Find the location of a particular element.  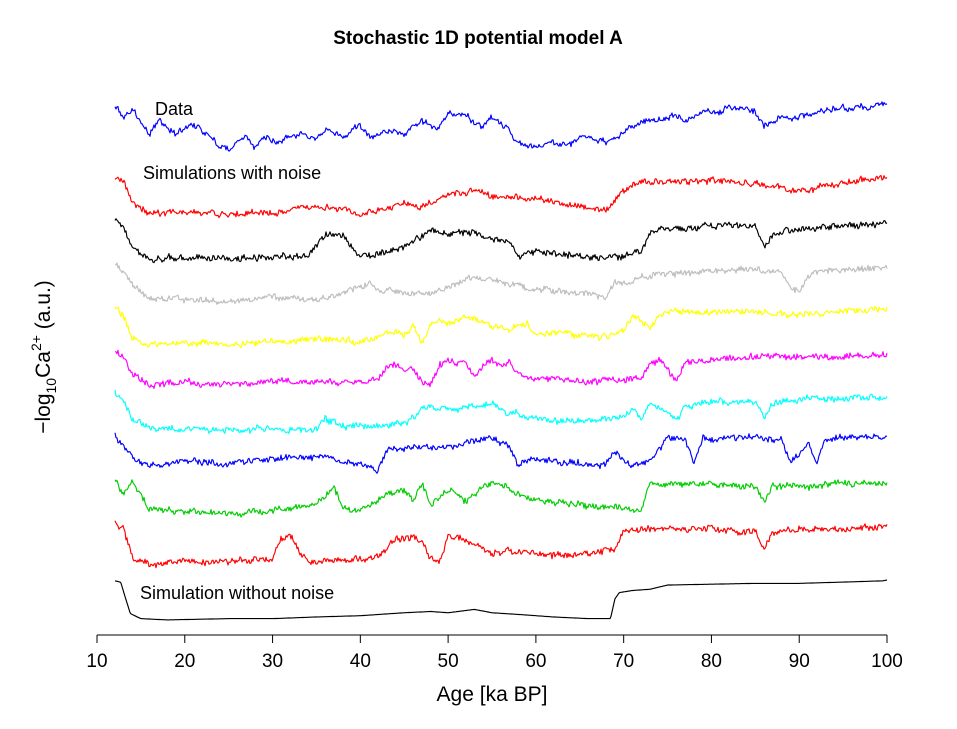

x-tick-label-60: 60 is located at coordinates (535, 661).